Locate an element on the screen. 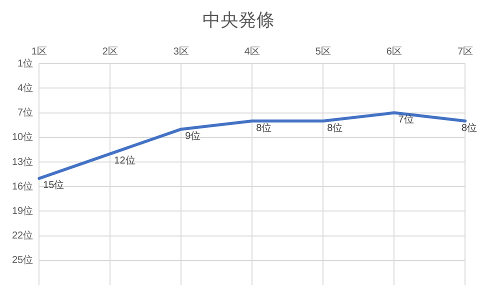  y-tick-label: 22位 is located at coordinates (23, 236).